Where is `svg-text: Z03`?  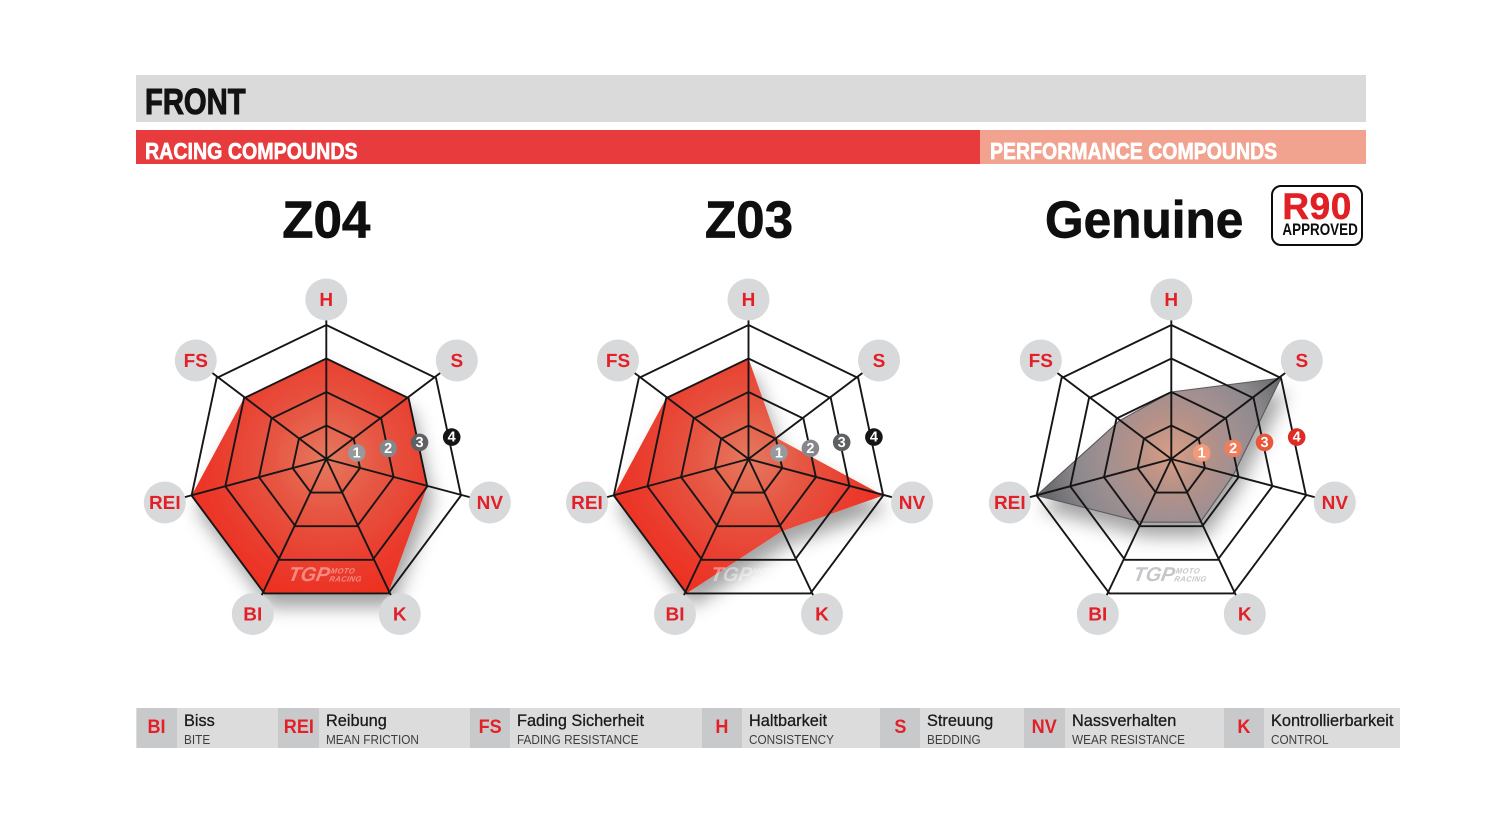
svg-text: Z03 is located at coordinates (749, 220).